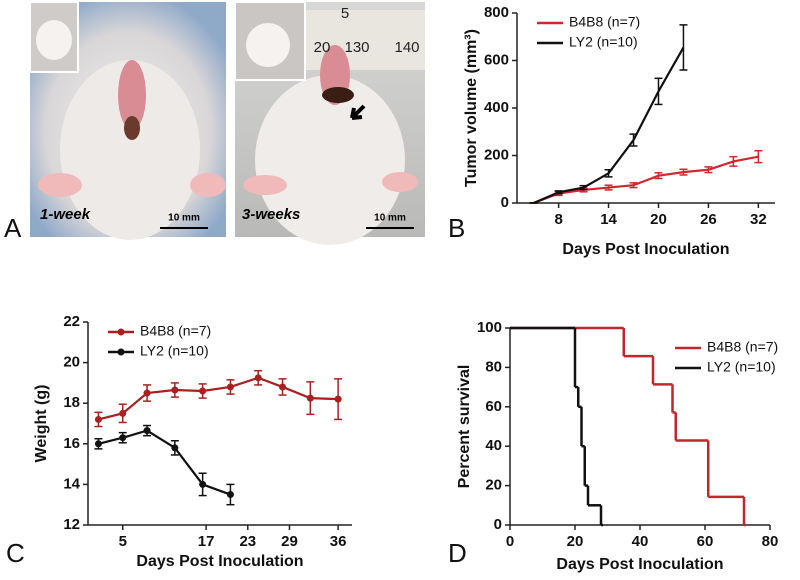 This screenshot has width=800, height=580. What do you see at coordinates (41, 424) in the screenshot?
I see `y-axis-title: Weight (g)` at bounding box center [41, 424].